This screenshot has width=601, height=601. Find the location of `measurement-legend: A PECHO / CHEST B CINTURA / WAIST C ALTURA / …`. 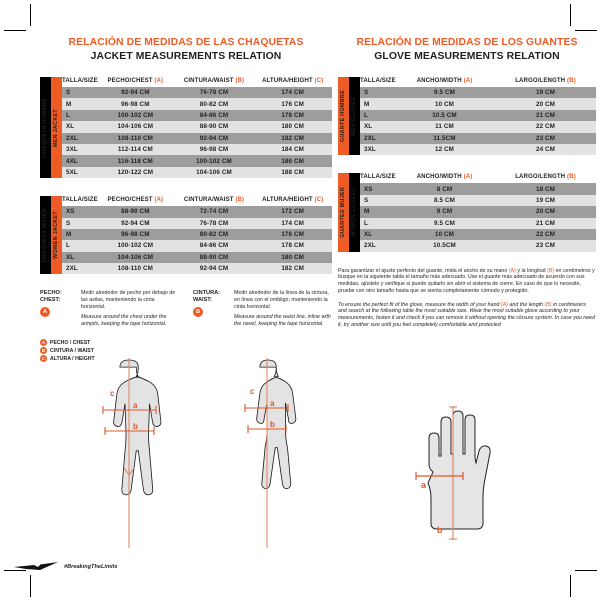

measurement-legend: A PECHO / CHEST B CINTURA / WAIST C ALTURA / … is located at coordinates (186, 351).